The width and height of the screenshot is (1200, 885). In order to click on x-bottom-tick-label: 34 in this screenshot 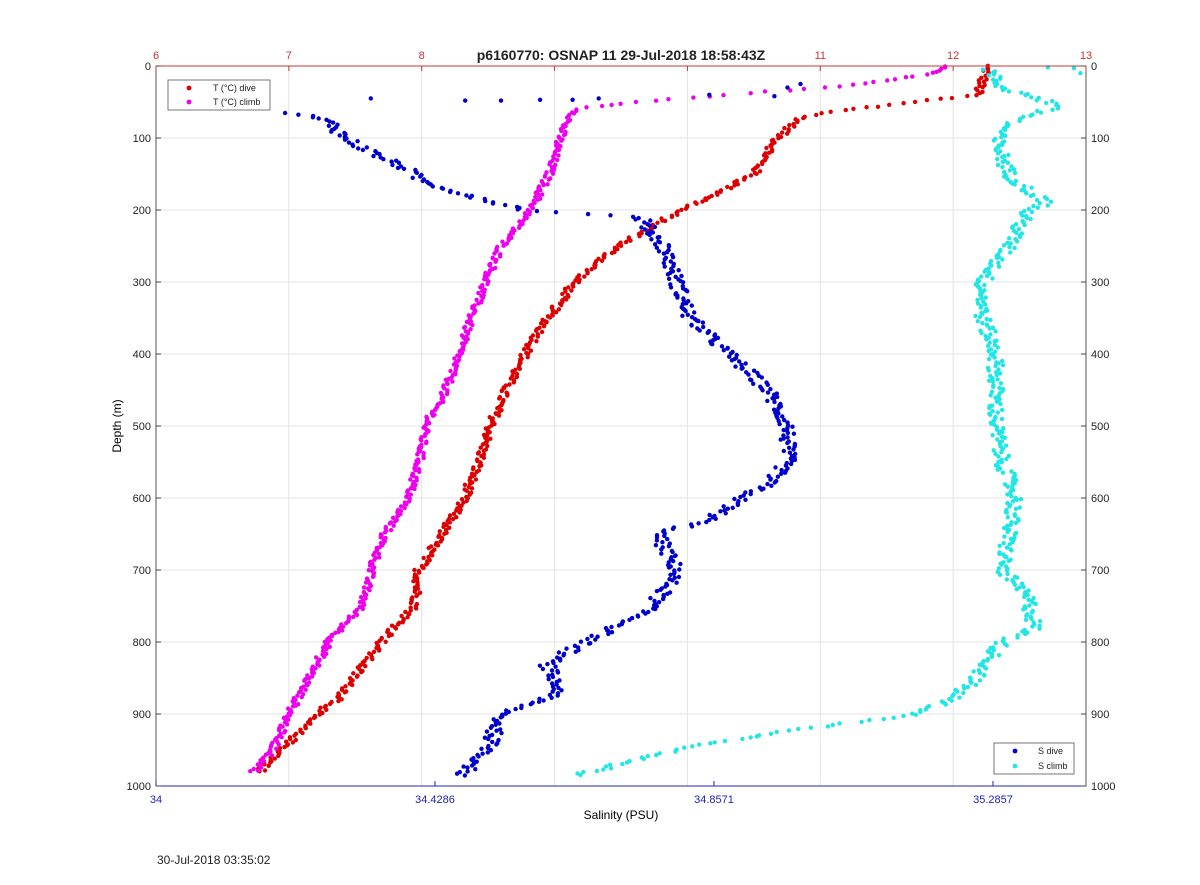, I will do `click(156, 800)`.